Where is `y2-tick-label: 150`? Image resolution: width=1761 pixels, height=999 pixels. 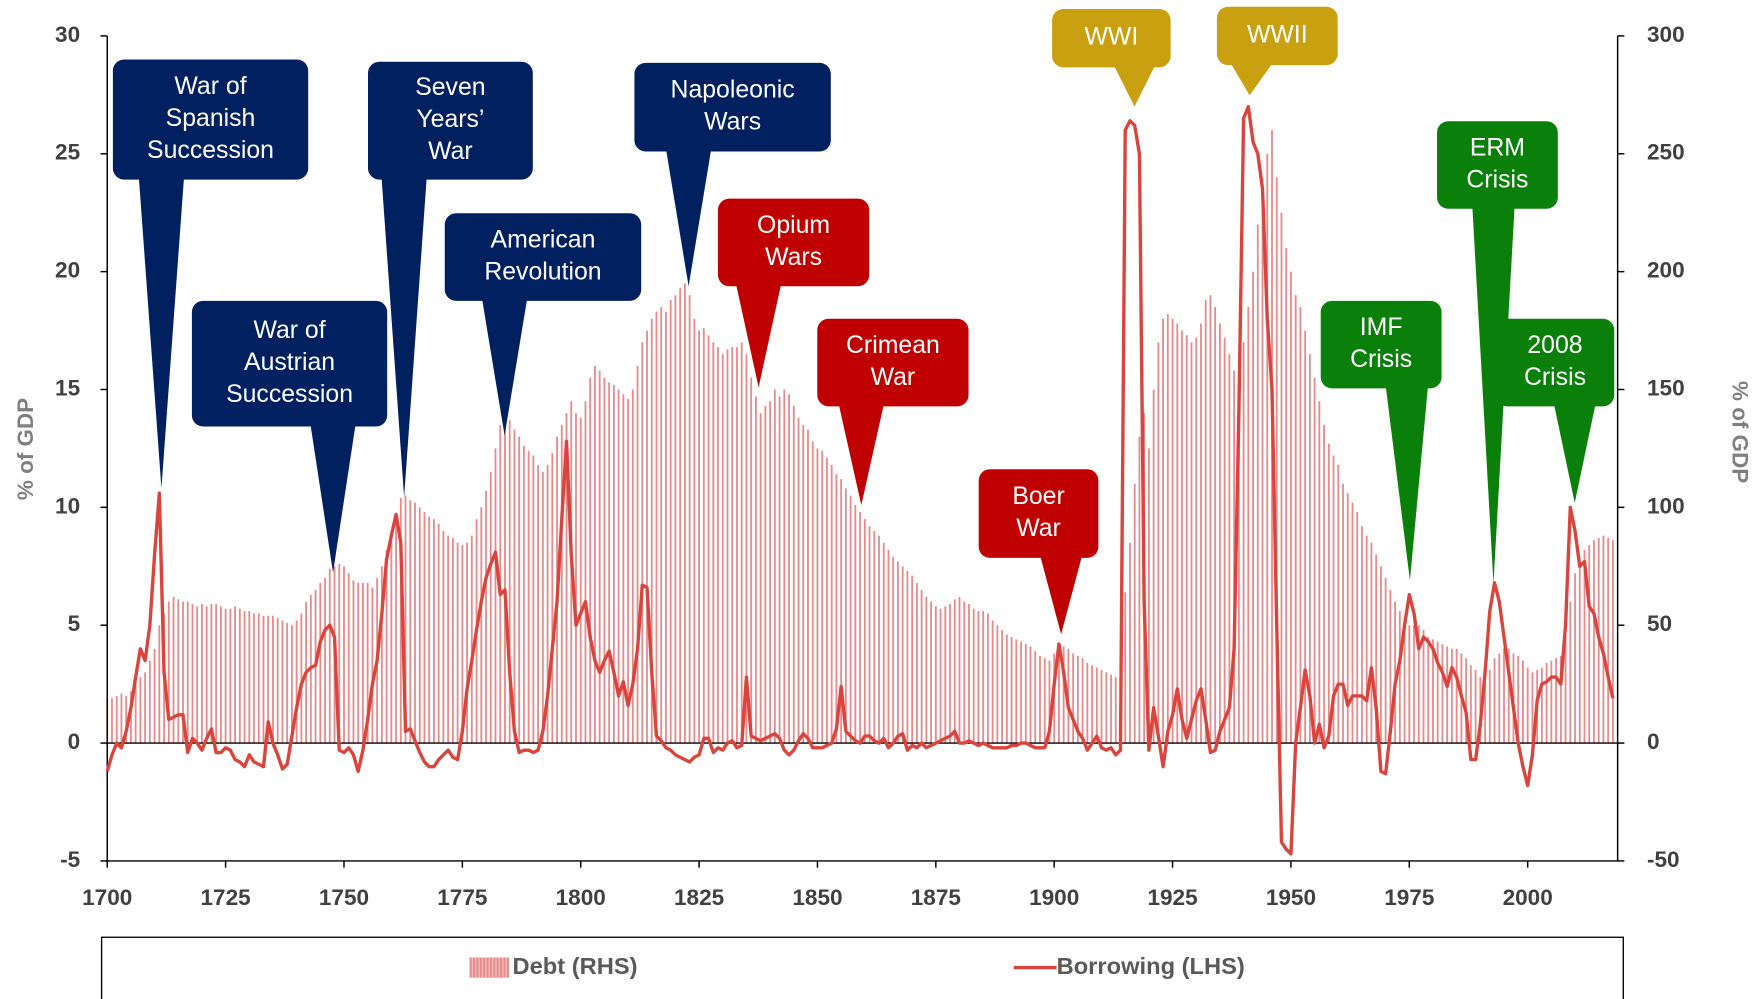
y2-tick-label: 150 is located at coordinates (1666, 387).